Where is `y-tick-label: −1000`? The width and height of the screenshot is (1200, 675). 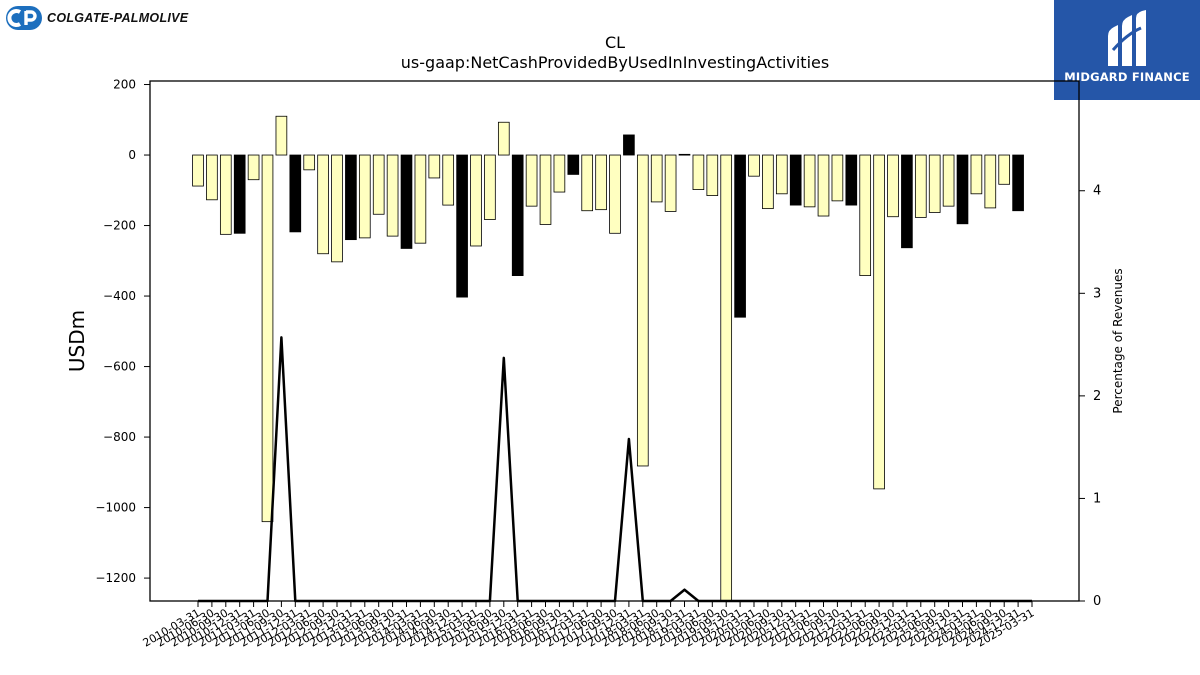
y-tick-label: −1000 is located at coordinates (115, 508).